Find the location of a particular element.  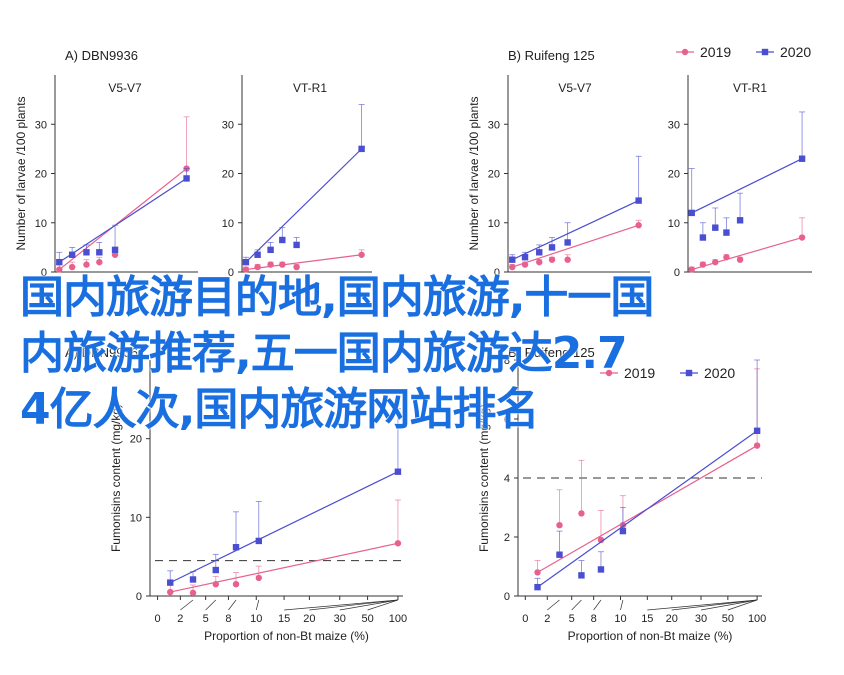

x-tick-label: 30 is located at coordinates (701, 619).